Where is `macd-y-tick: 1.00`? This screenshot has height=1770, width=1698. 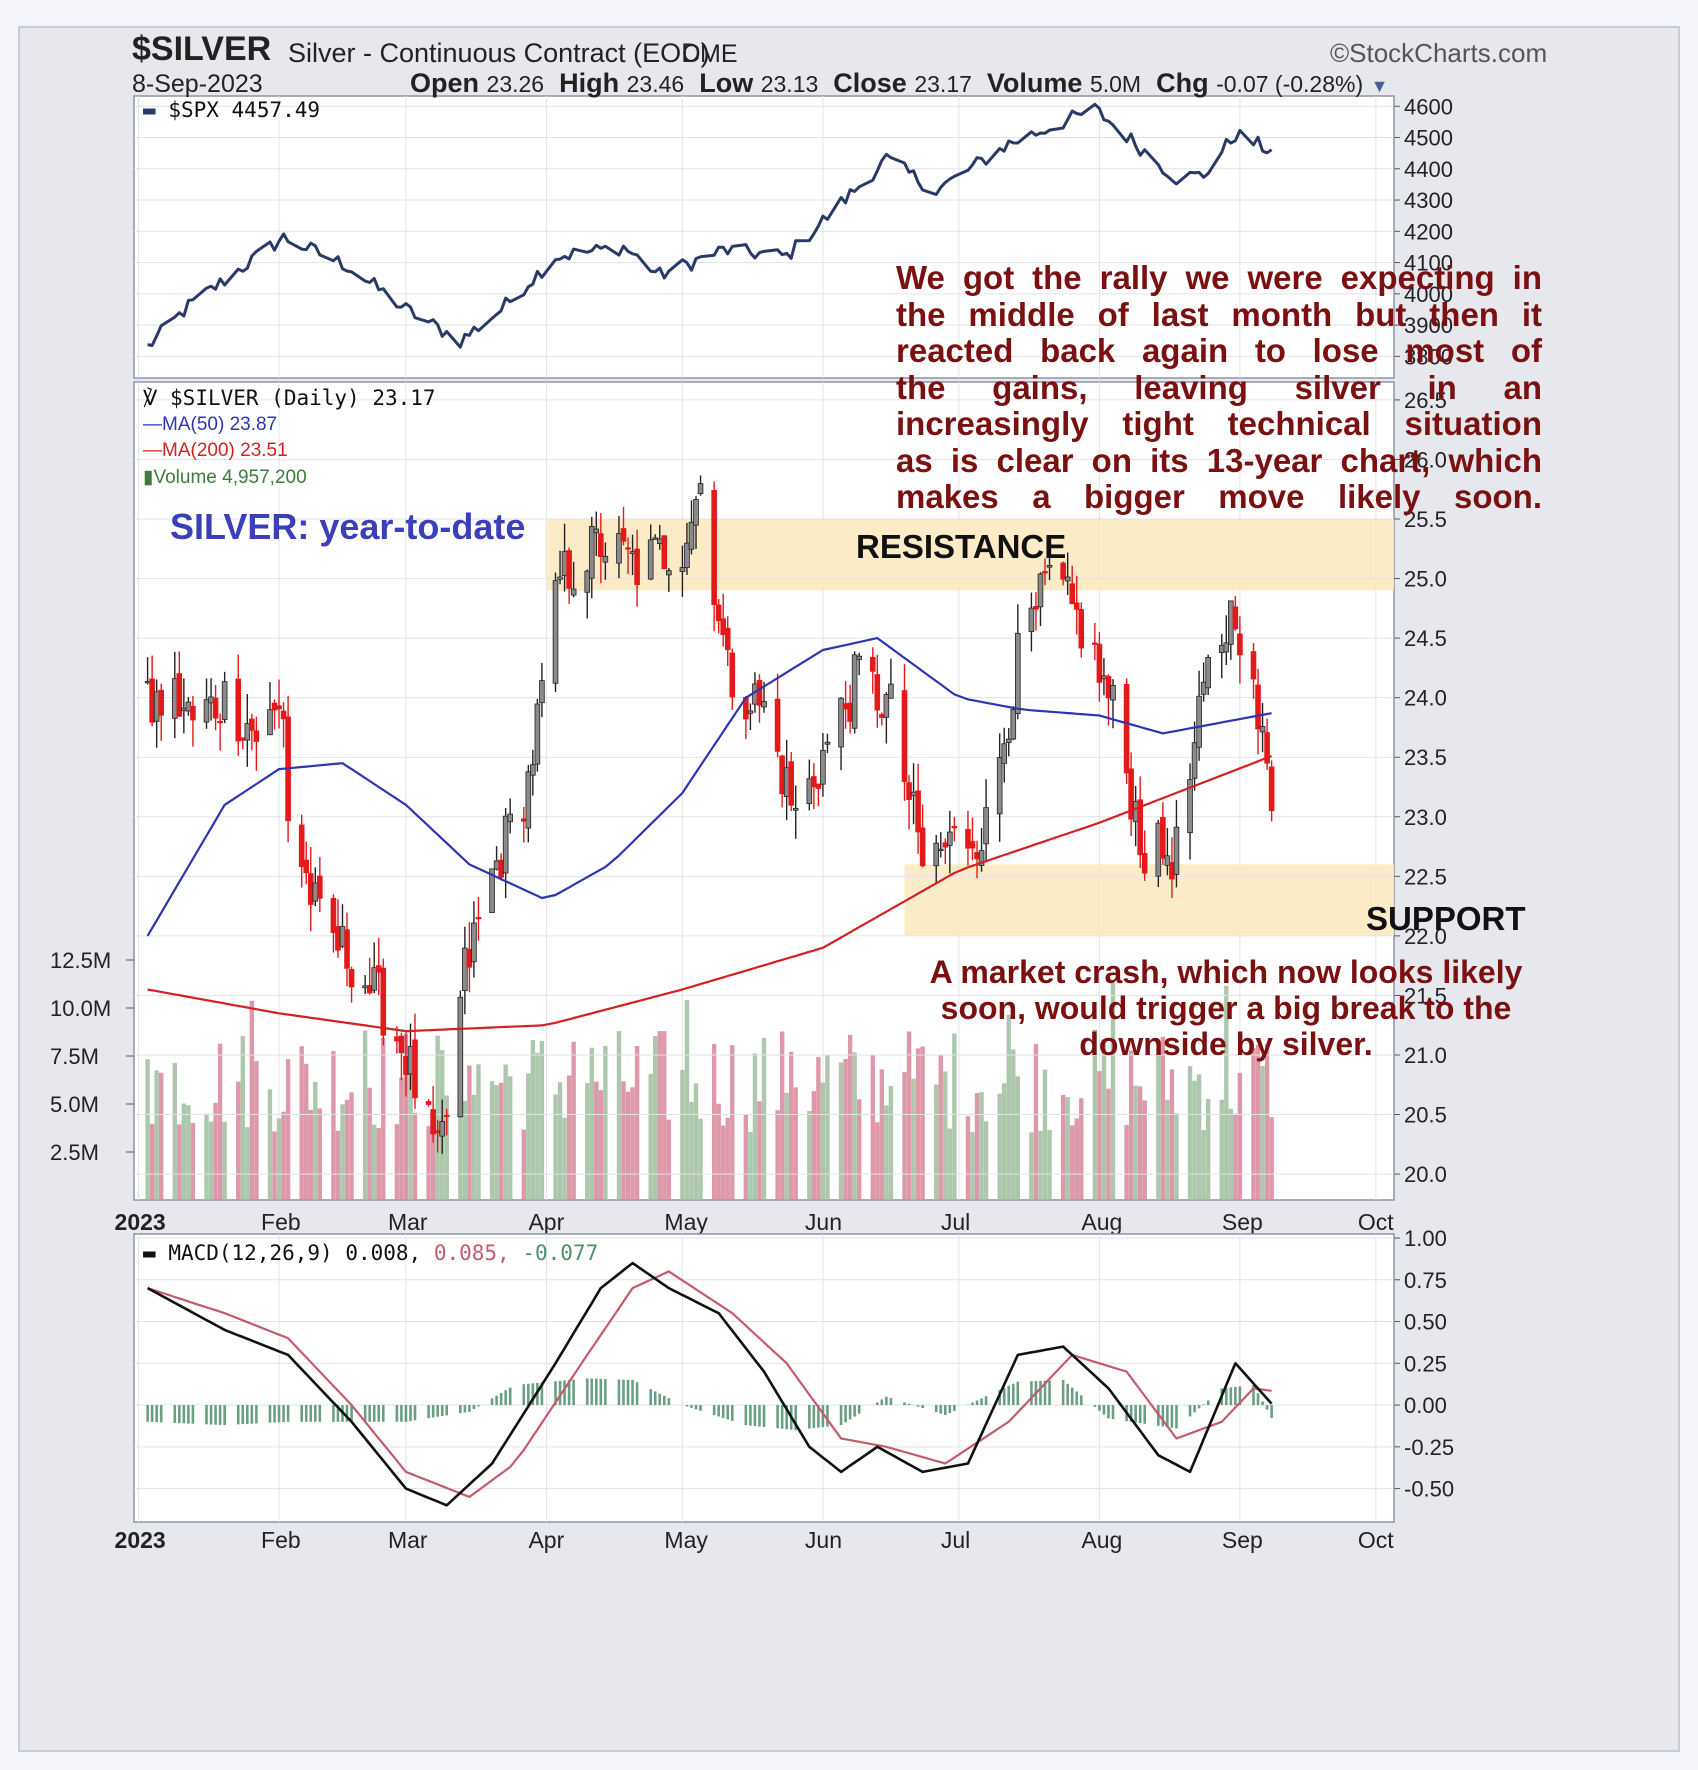 macd-y-tick: 1.00 is located at coordinates (1425, 1238).